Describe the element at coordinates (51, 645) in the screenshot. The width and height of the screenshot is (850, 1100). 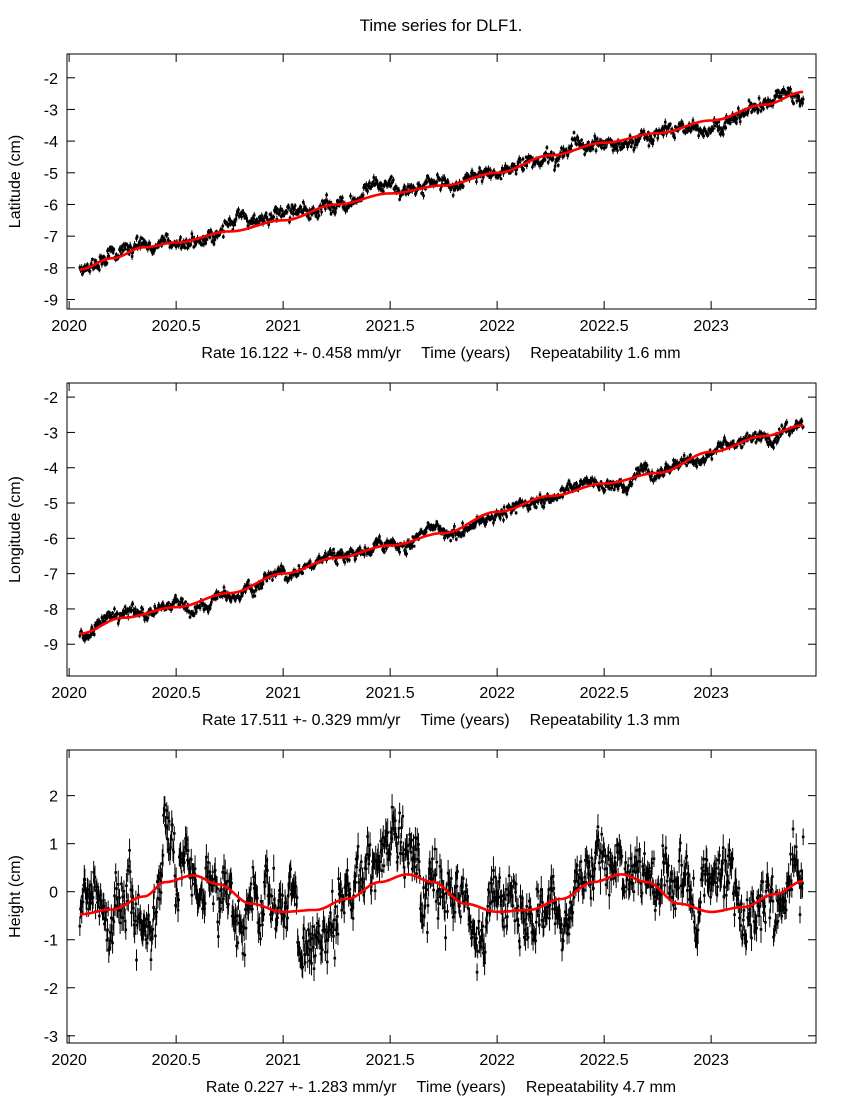
I see `y-tick-label: -9` at that location.